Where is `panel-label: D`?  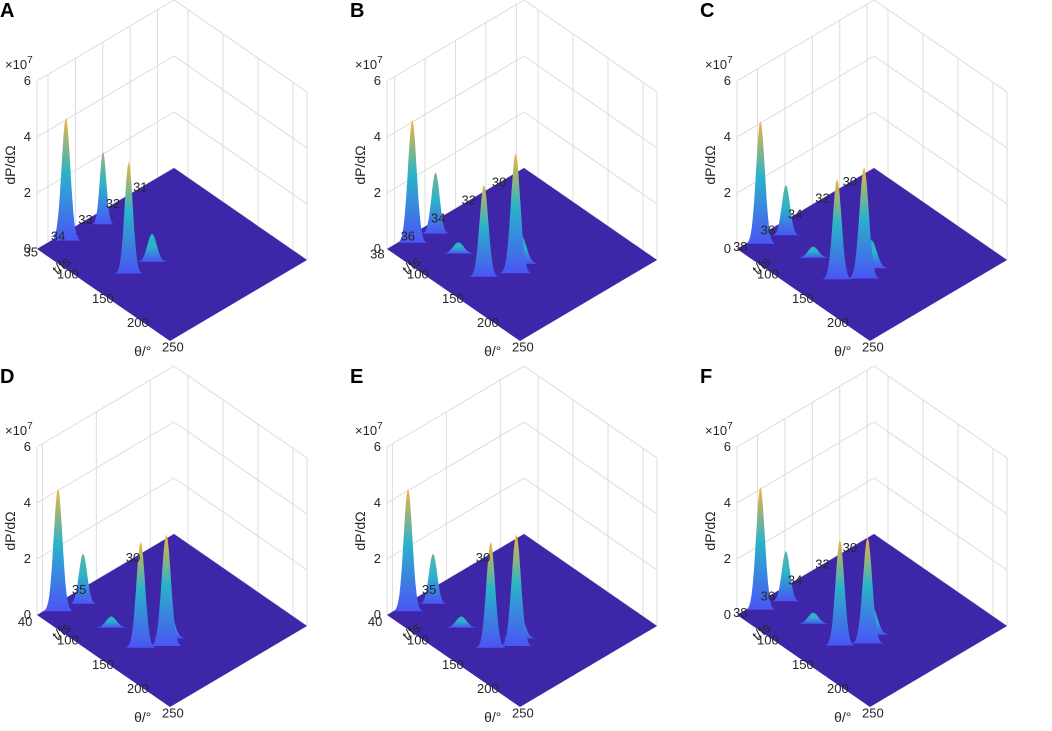
panel-label: D is located at coordinates (7, 377).